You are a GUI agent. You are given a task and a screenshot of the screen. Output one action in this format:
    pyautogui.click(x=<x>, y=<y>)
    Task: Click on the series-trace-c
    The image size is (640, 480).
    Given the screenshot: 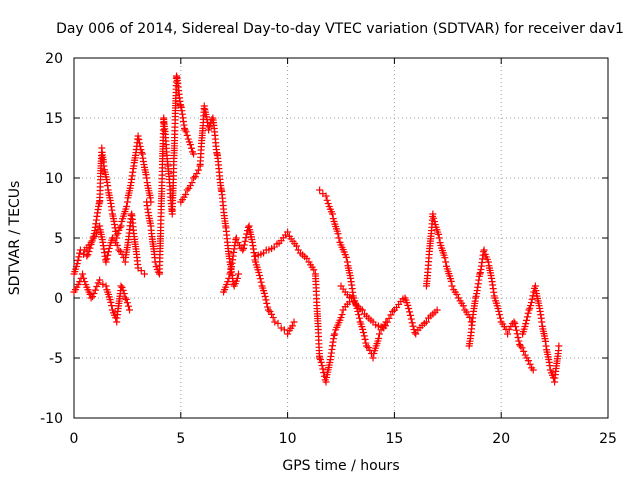 What is the action you would take?
    pyautogui.click(x=118, y=193)
    